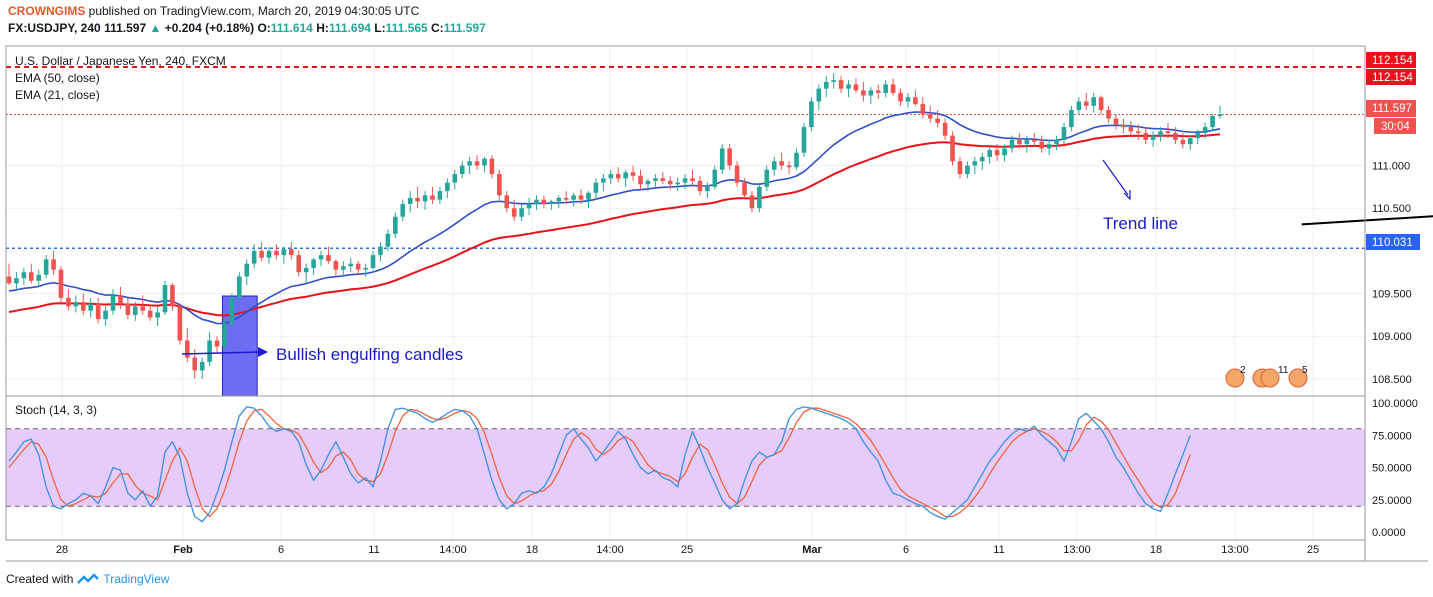  I want to click on open-label: O:, so click(264, 28).